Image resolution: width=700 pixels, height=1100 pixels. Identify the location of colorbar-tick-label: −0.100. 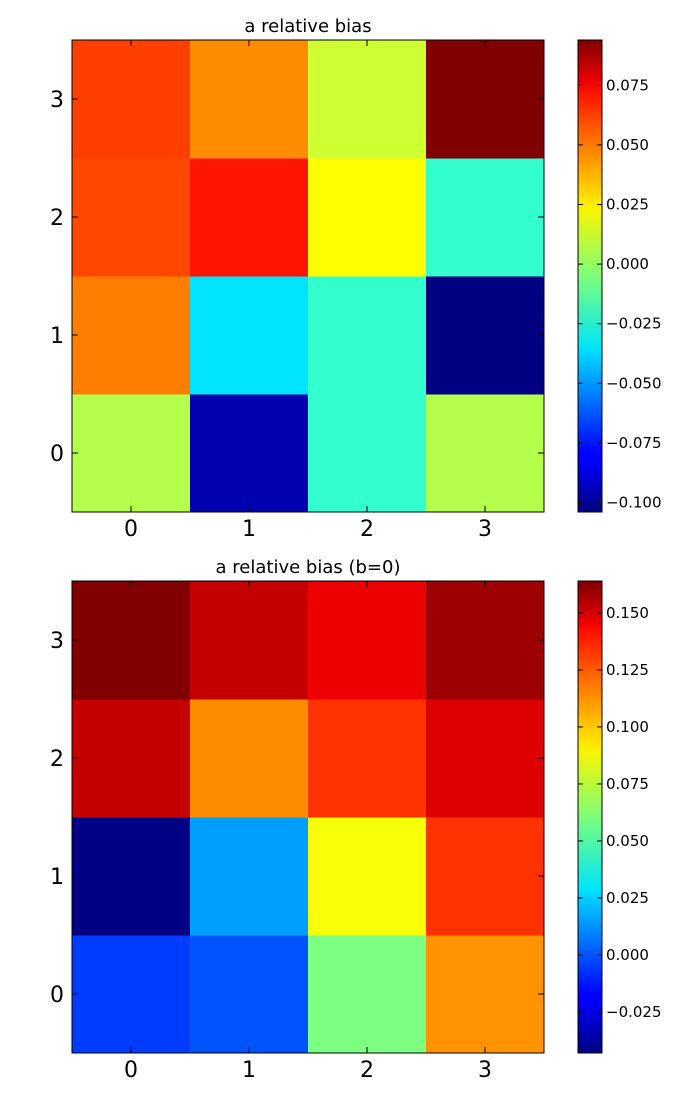
(634, 502).